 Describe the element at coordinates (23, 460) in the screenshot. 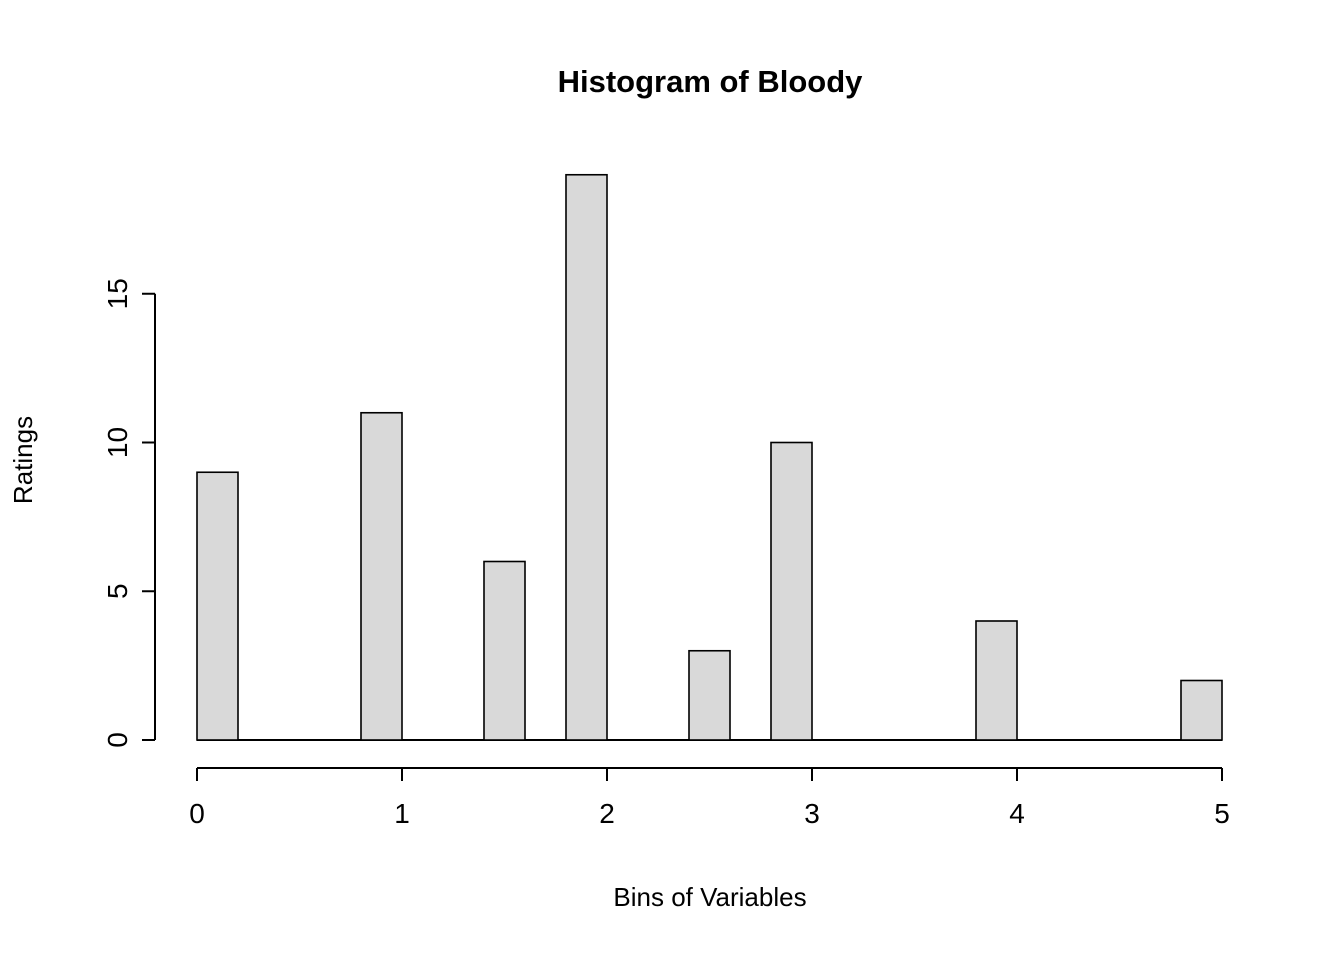

I see `y-axis-label: Ratings` at that location.